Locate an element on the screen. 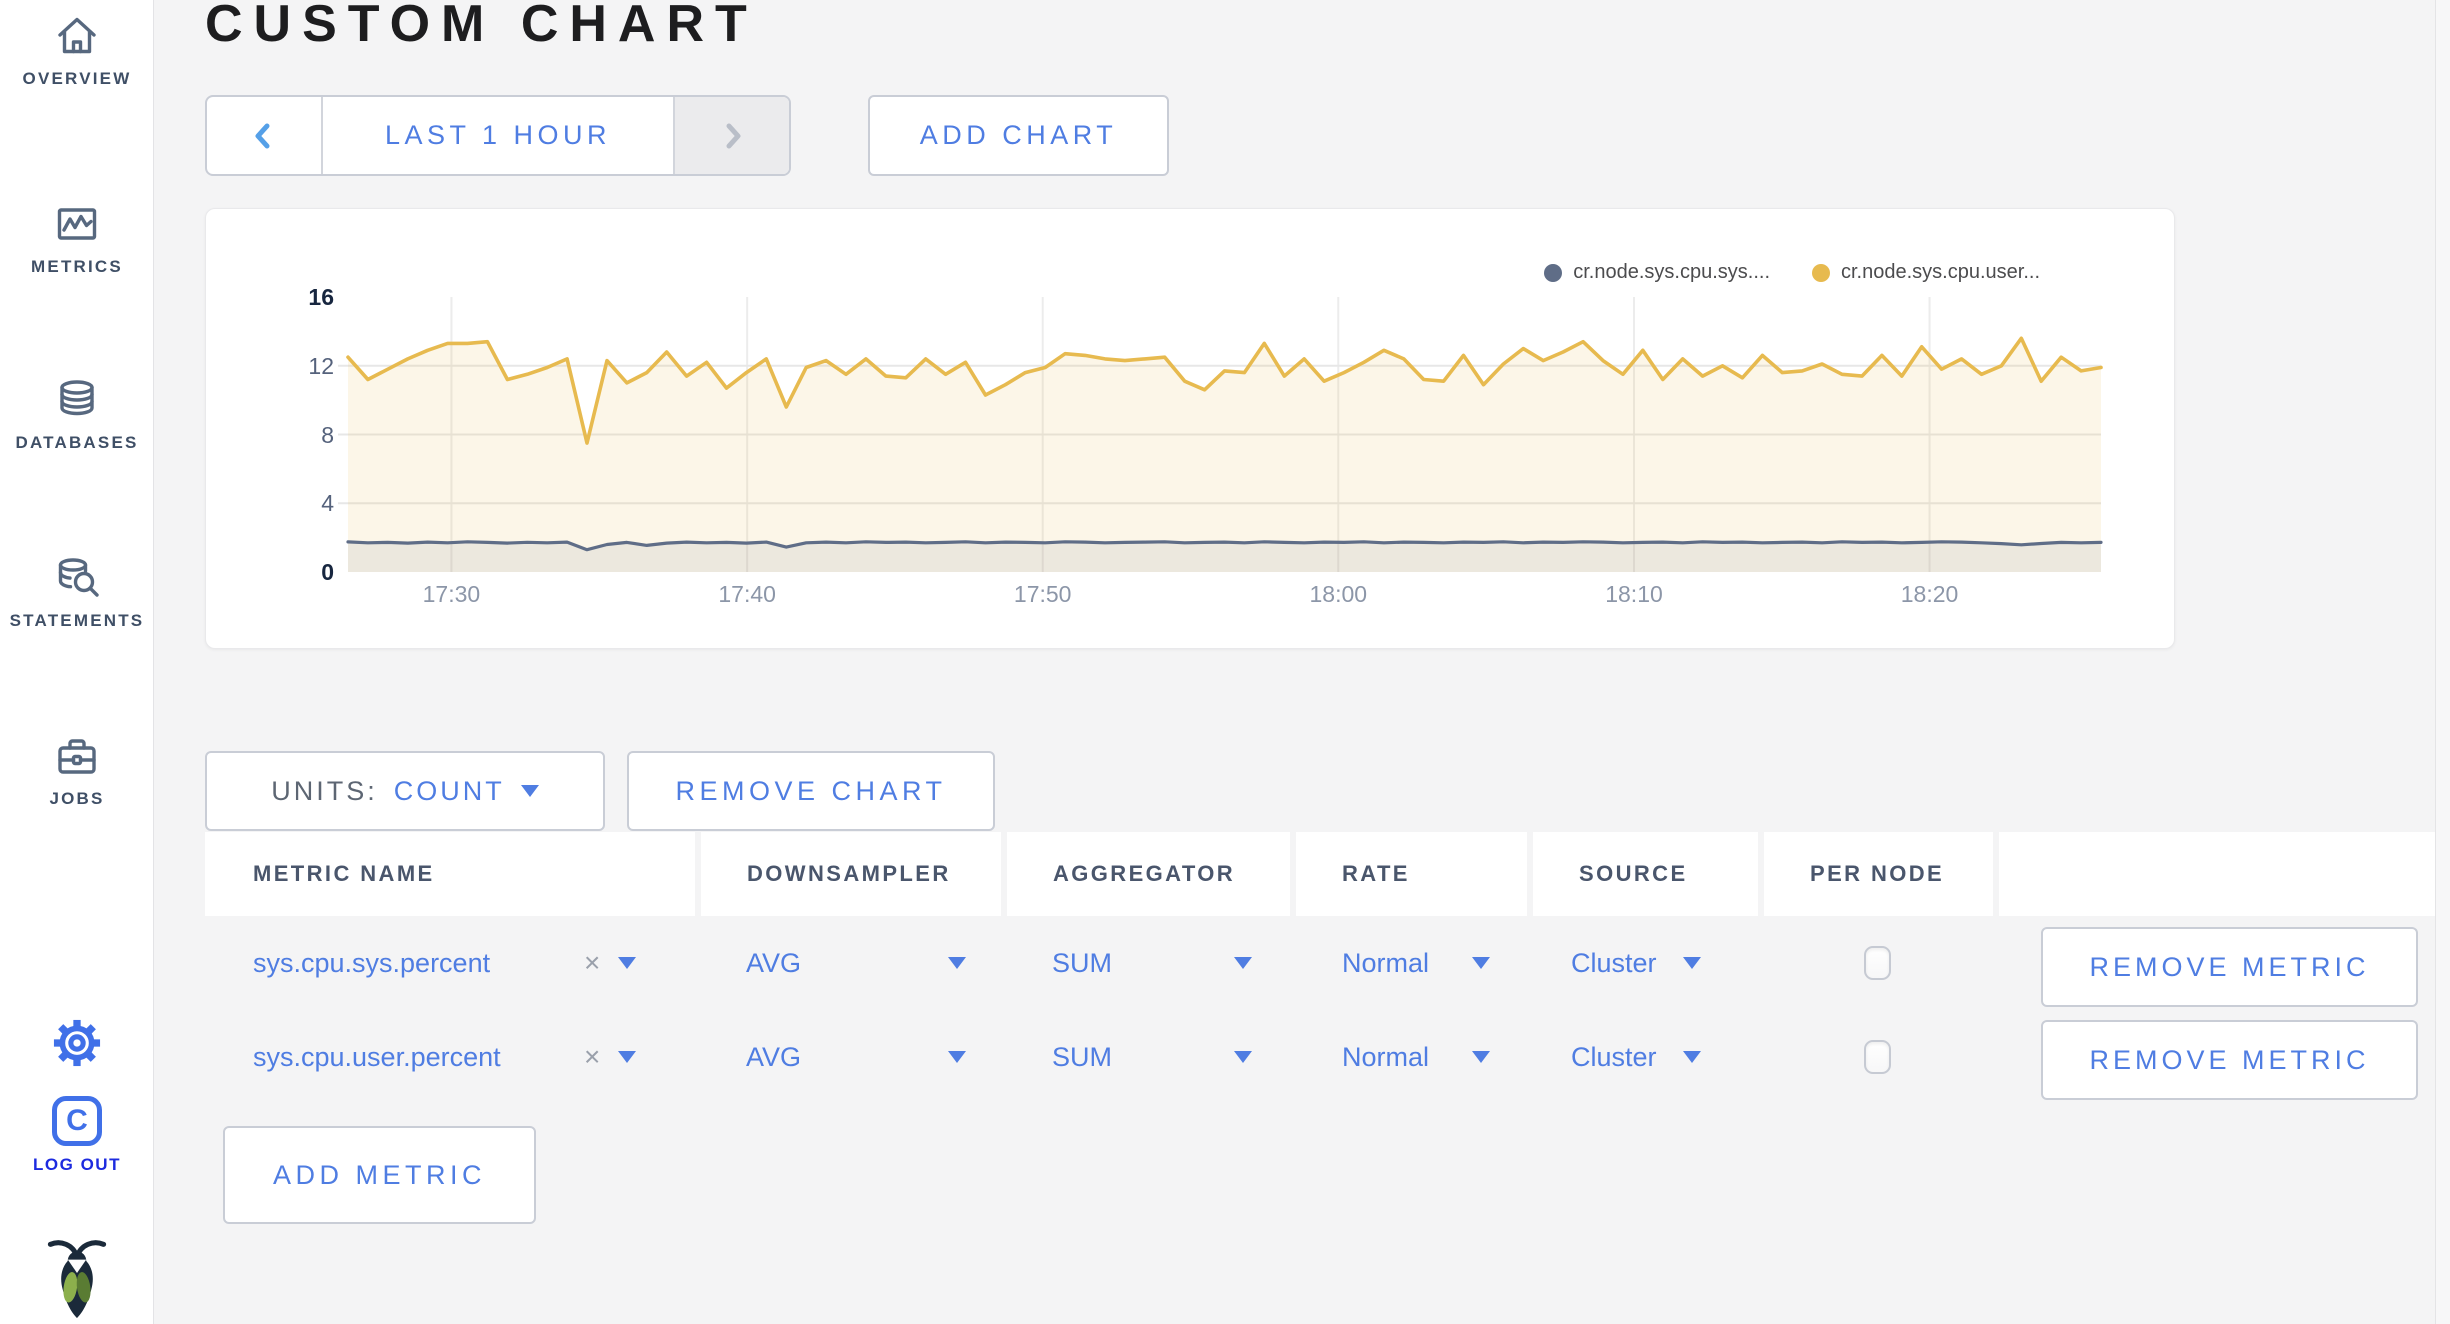  table-row-2-per-node is located at coordinates (1877, 1057).